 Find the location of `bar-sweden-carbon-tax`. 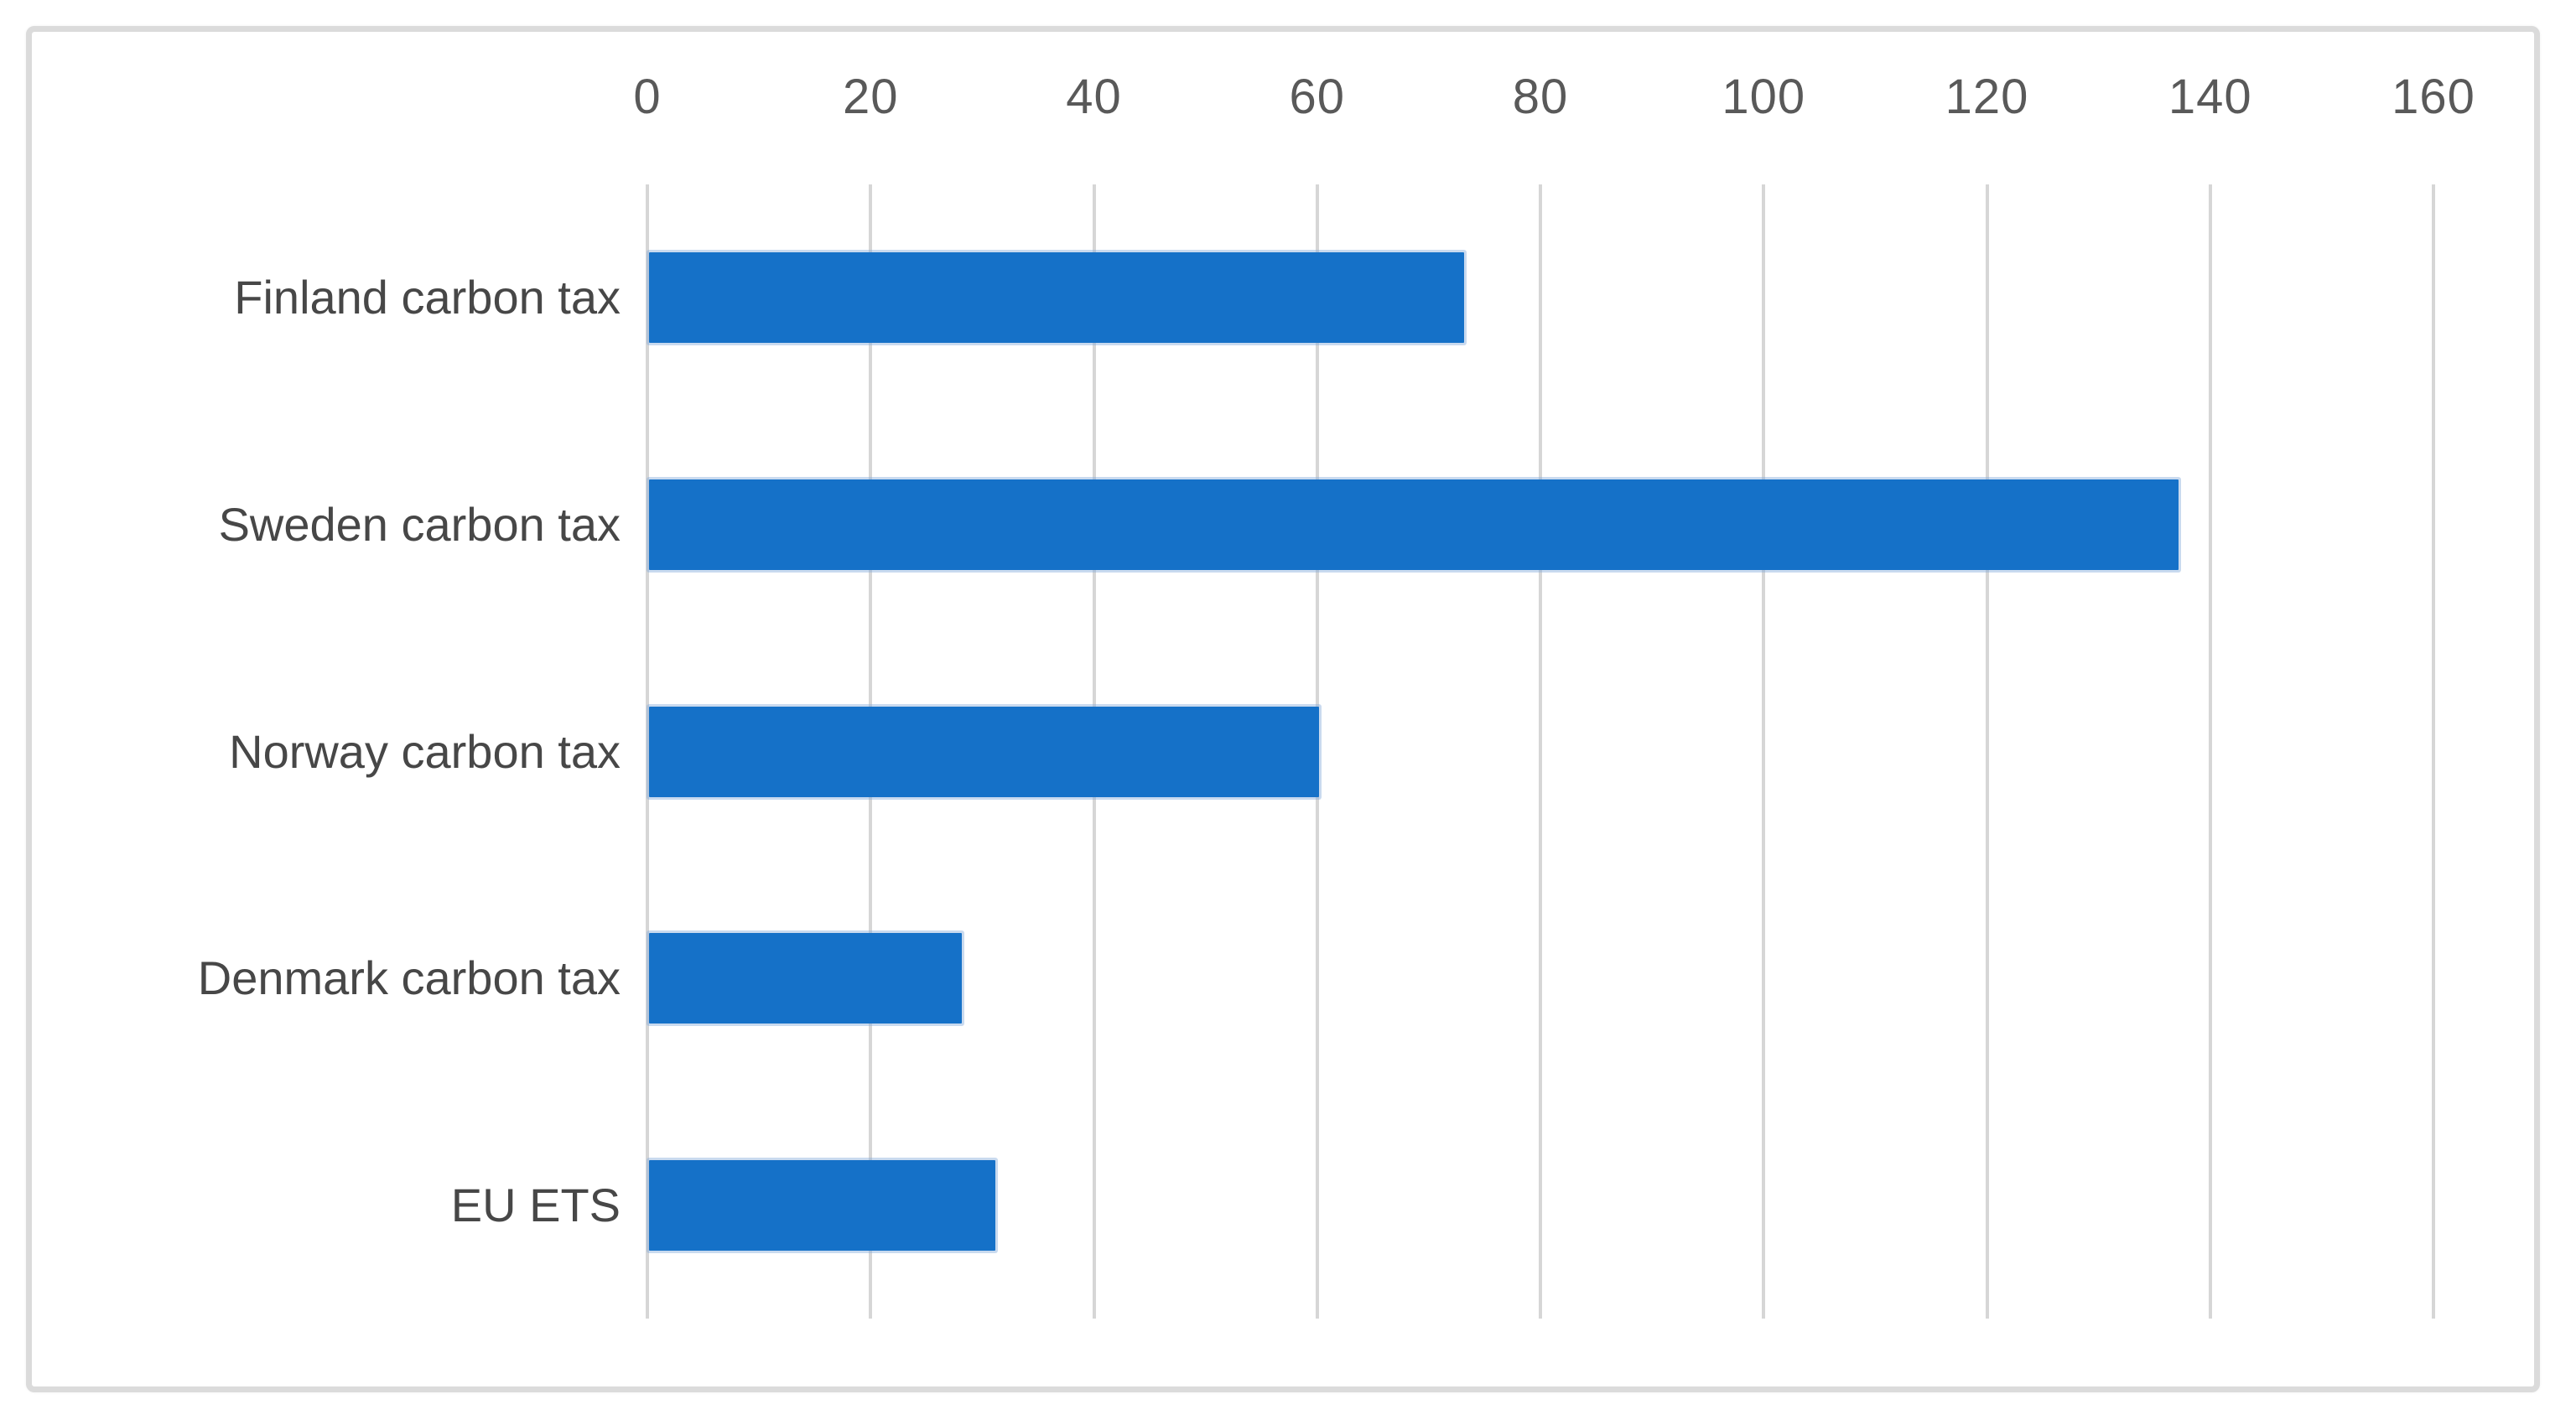

bar-sweden-carbon-tax is located at coordinates (1414, 524).